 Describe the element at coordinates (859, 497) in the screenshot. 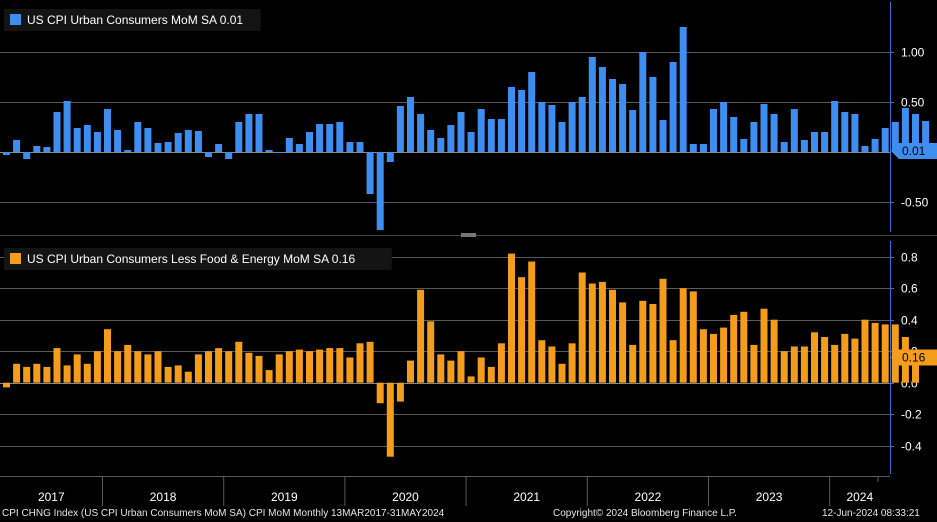

I see `x-tick-label: 2024` at that location.